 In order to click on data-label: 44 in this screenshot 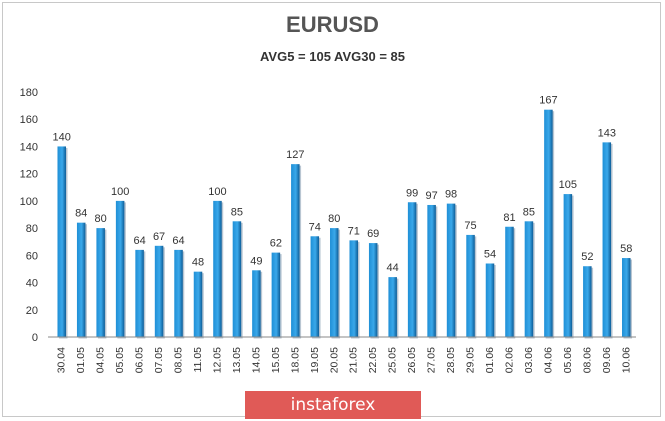, I will do `click(393, 268)`.